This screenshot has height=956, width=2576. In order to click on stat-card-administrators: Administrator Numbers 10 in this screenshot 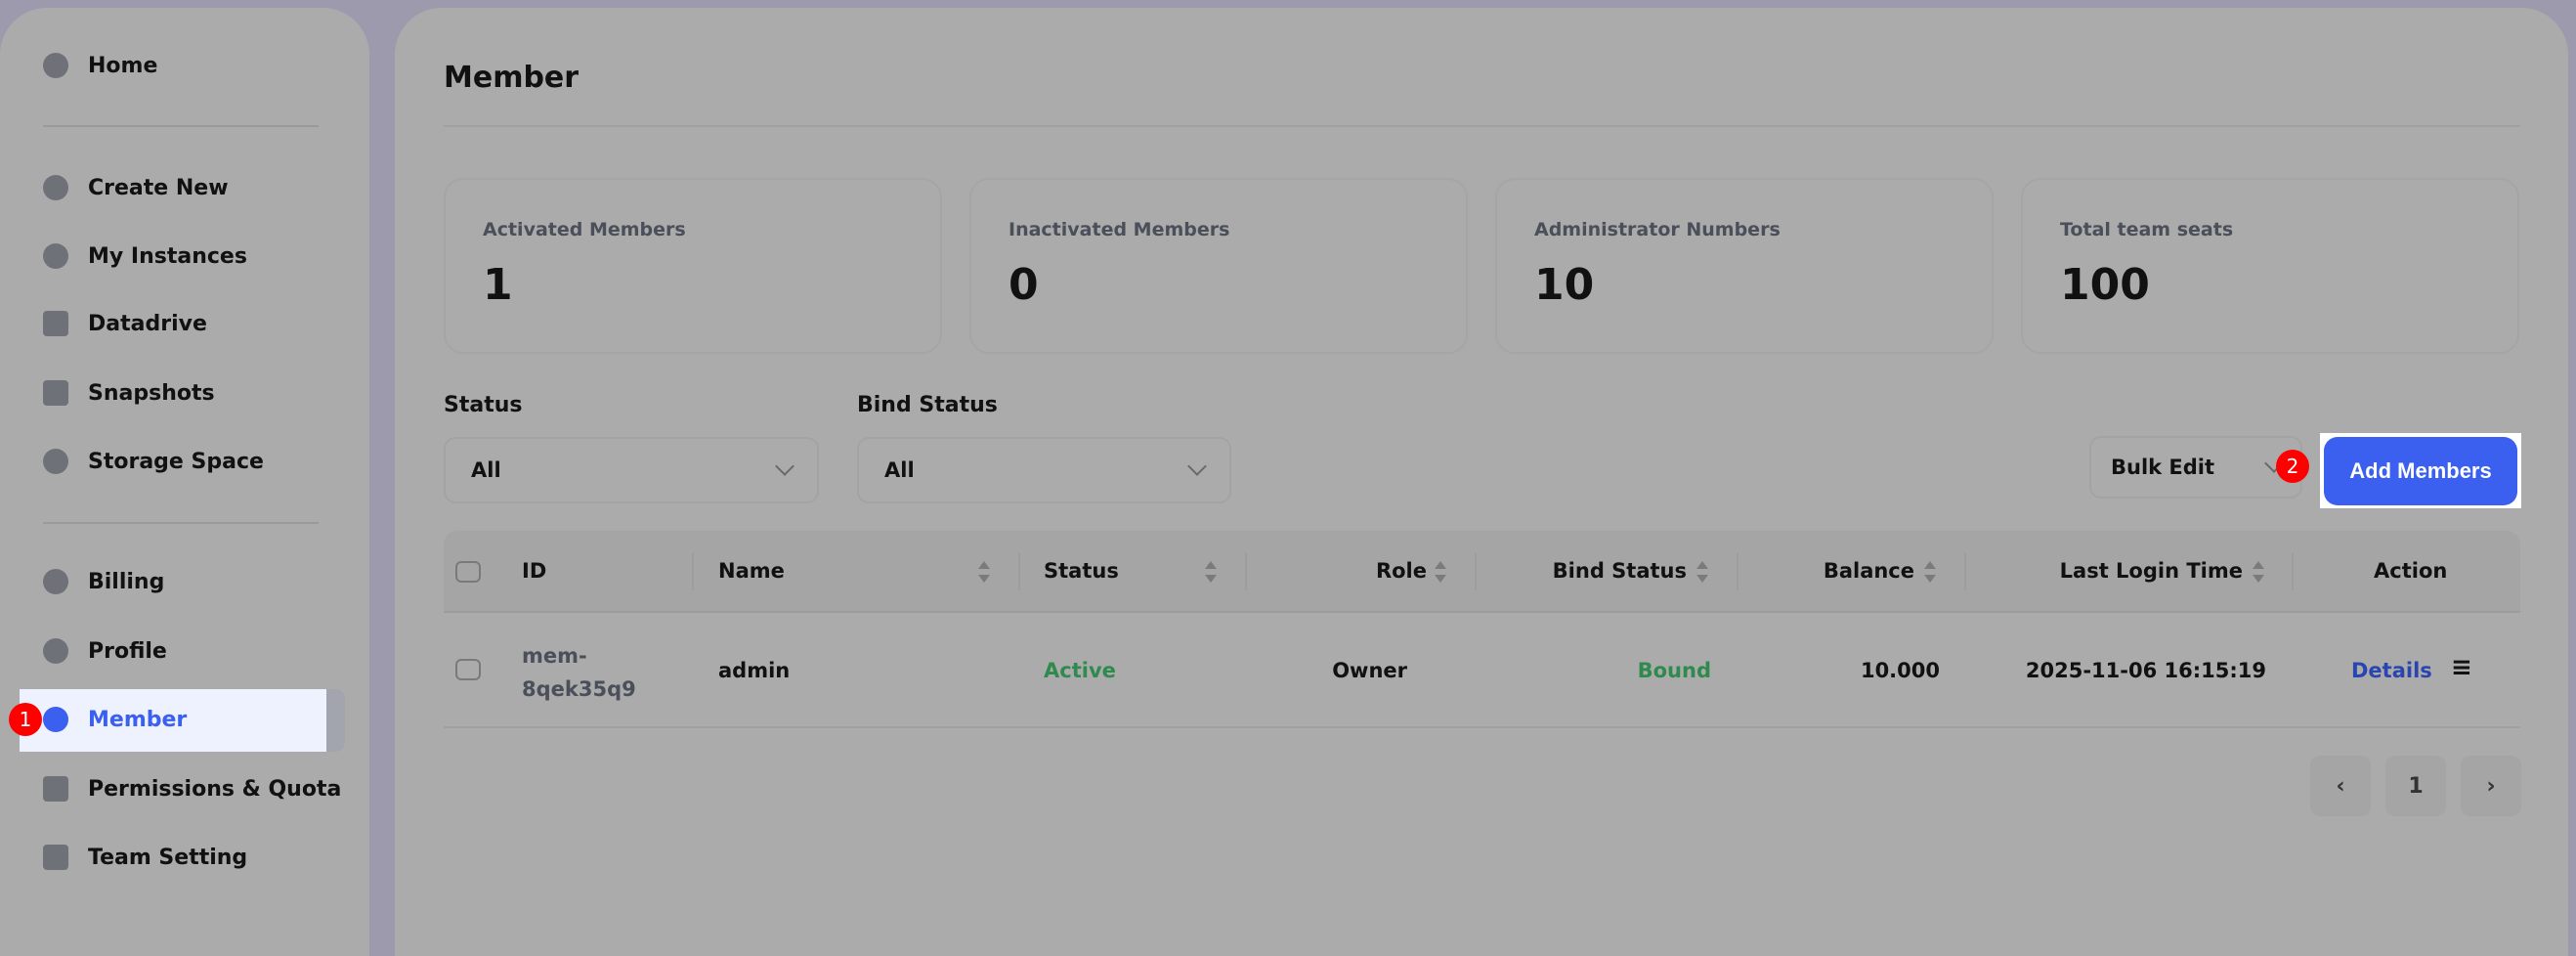, I will do `click(1745, 266)`.